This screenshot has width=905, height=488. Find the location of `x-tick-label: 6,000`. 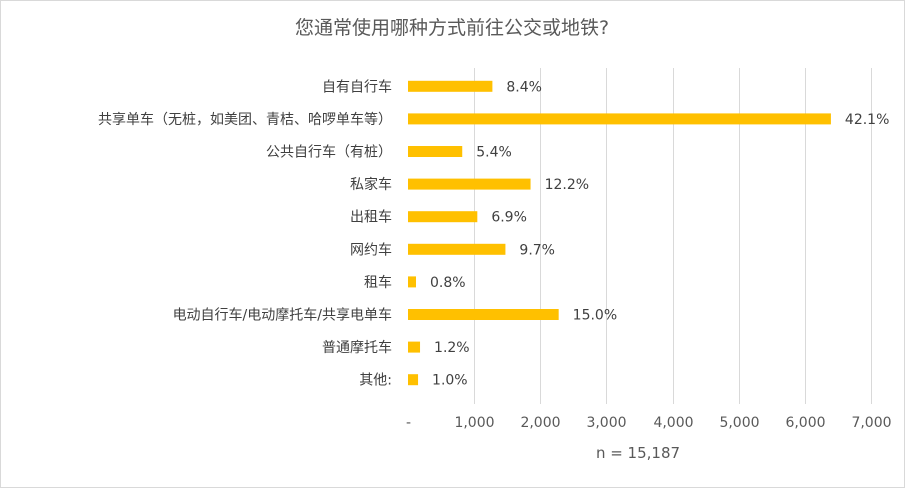

x-tick-label: 6,000 is located at coordinates (805, 423).